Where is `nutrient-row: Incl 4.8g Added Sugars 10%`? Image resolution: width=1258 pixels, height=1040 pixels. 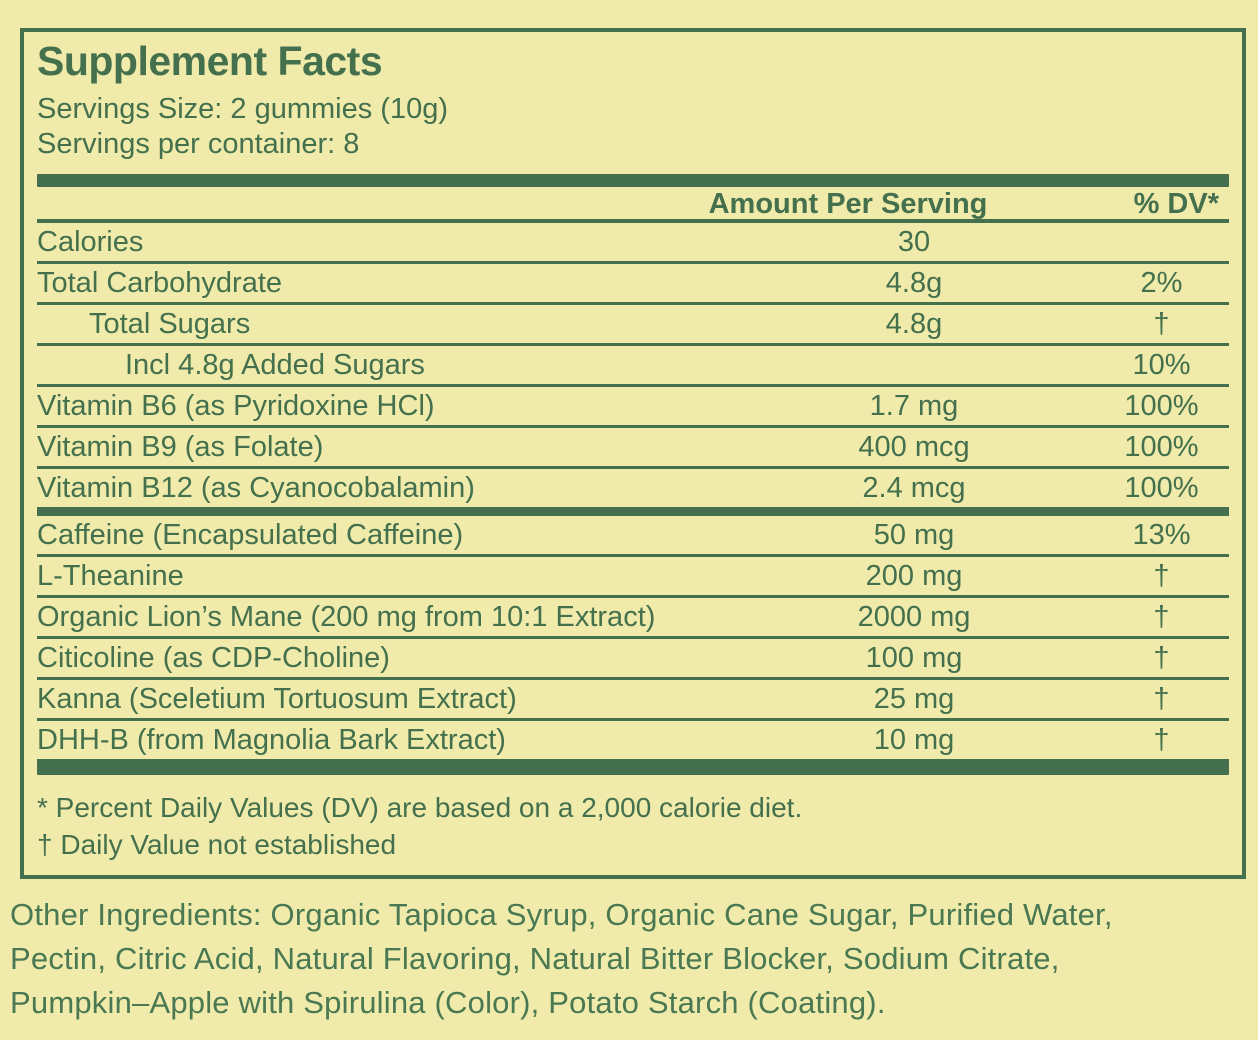
nutrient-row: Incl 4.8g Added Sugars 10% is located at coordinates (633, 366).